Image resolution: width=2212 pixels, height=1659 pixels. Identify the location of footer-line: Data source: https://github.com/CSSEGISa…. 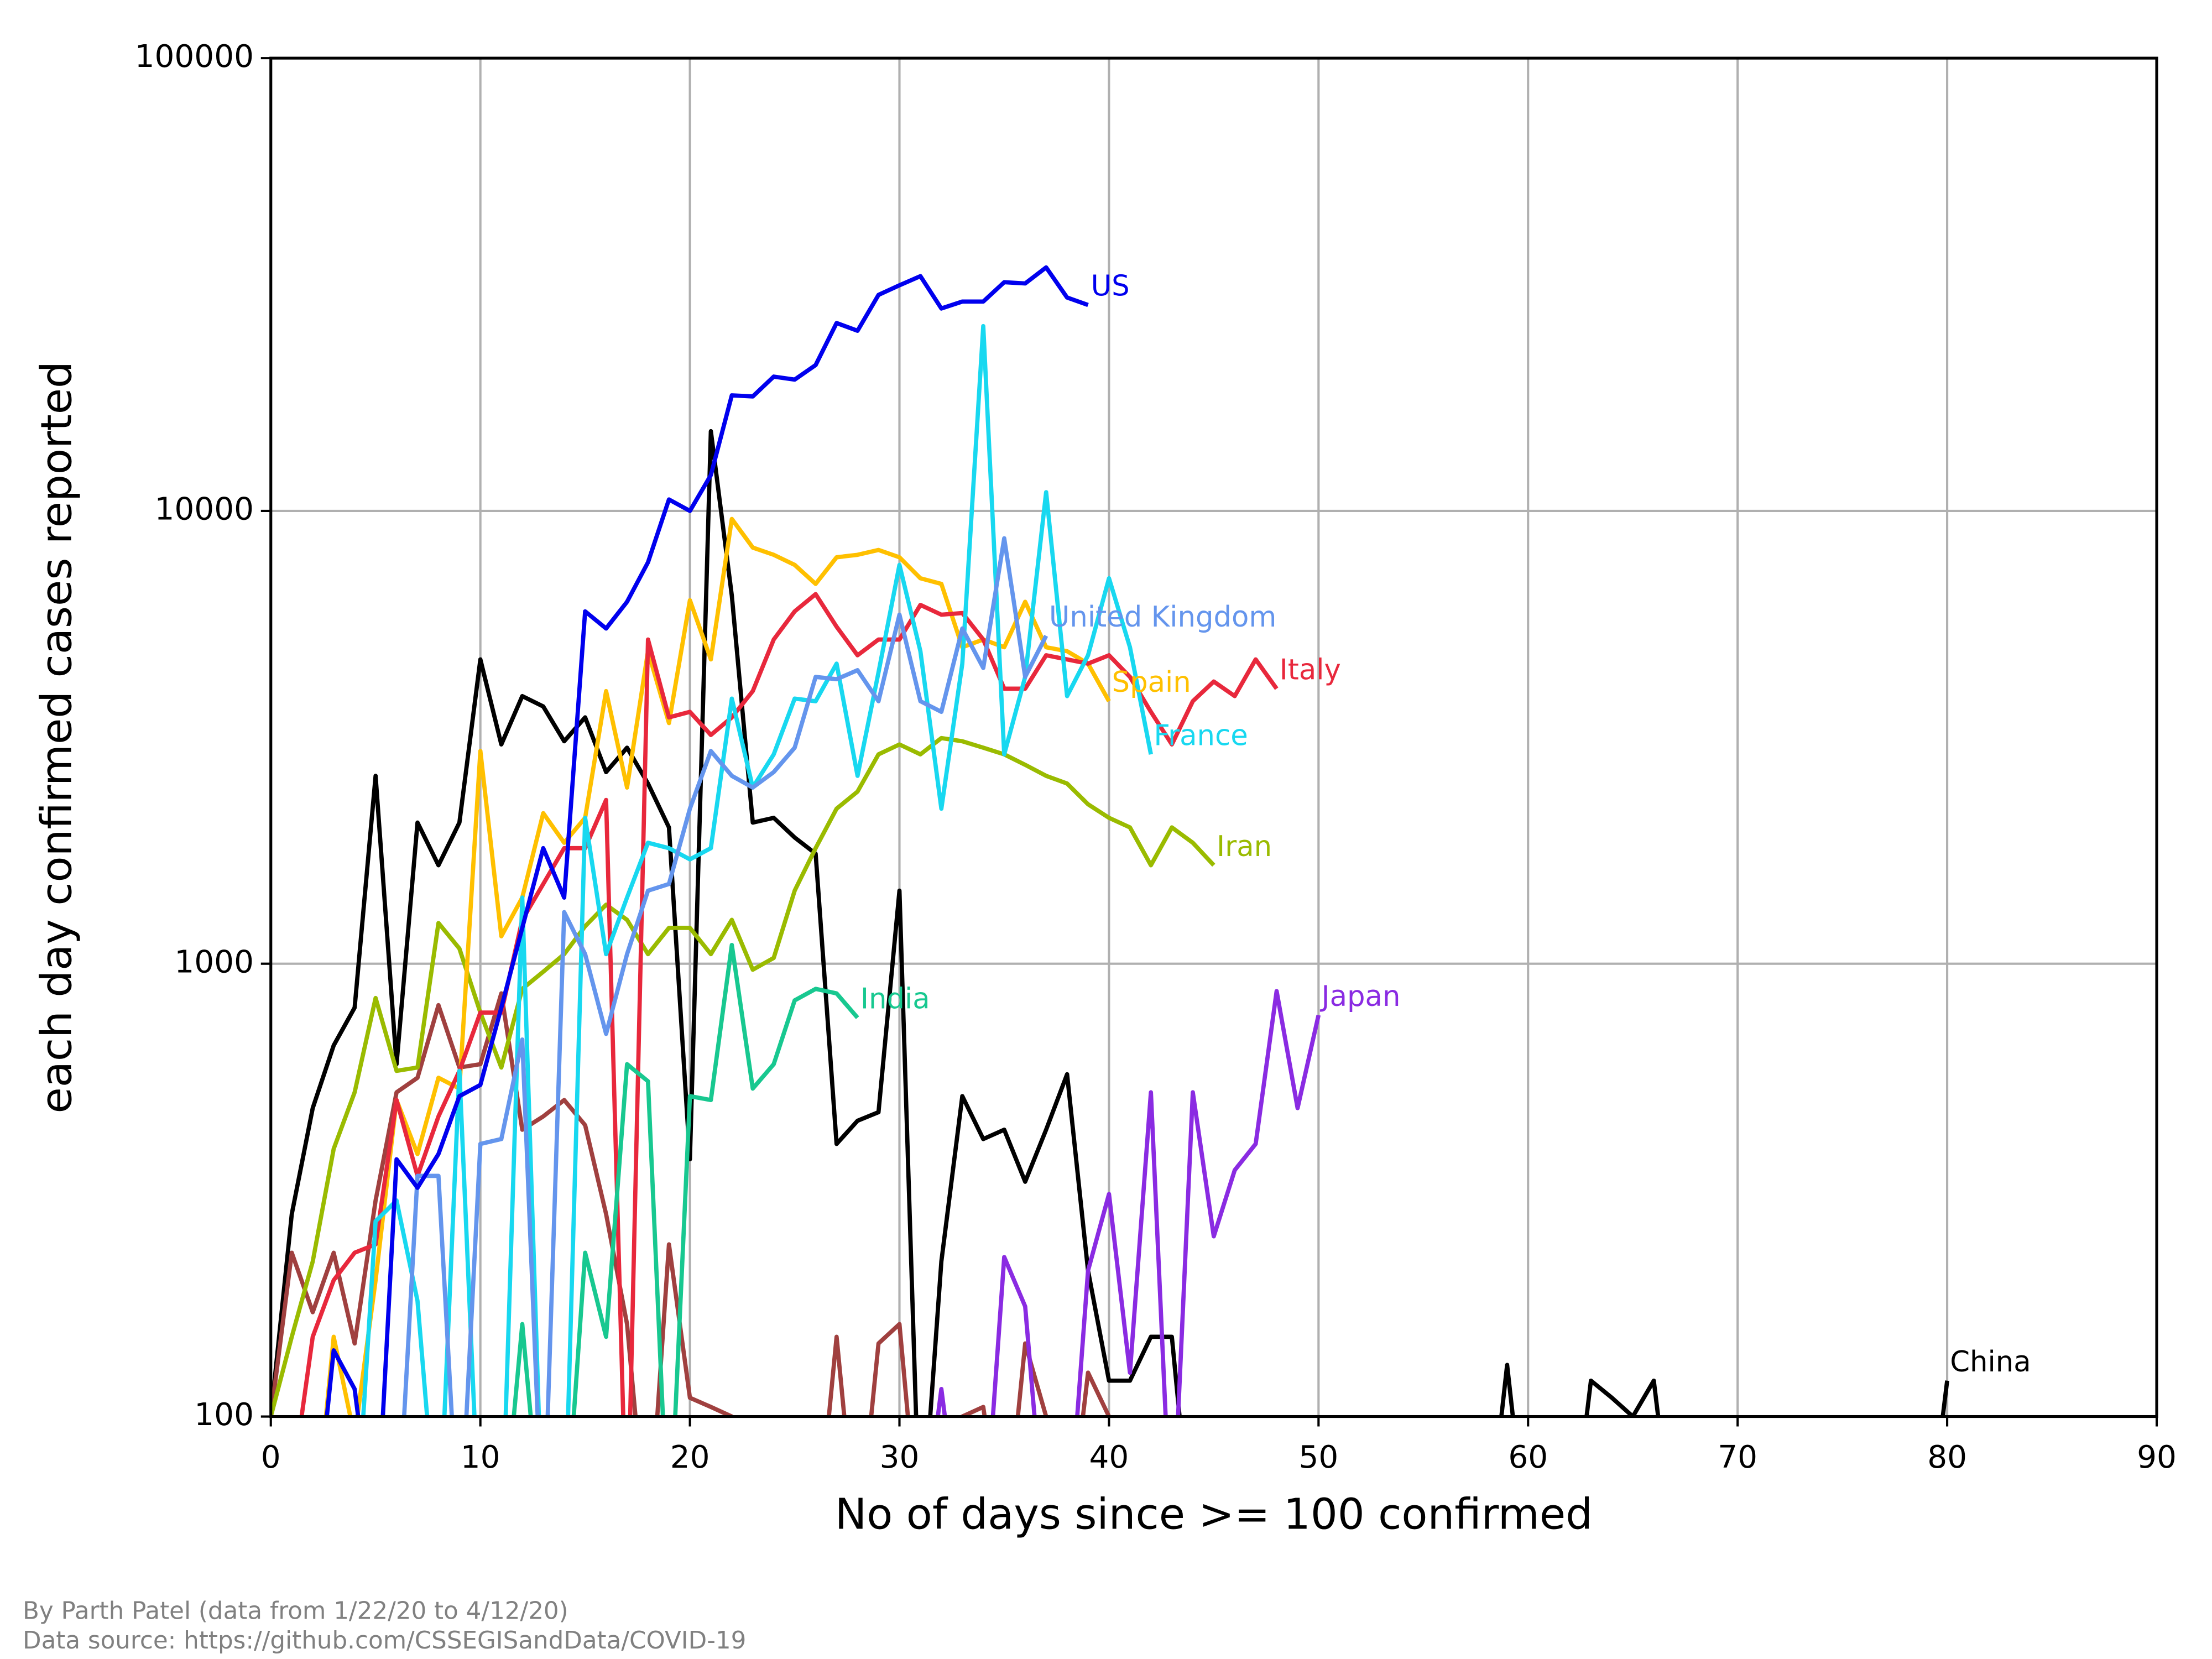
(385, 1641).